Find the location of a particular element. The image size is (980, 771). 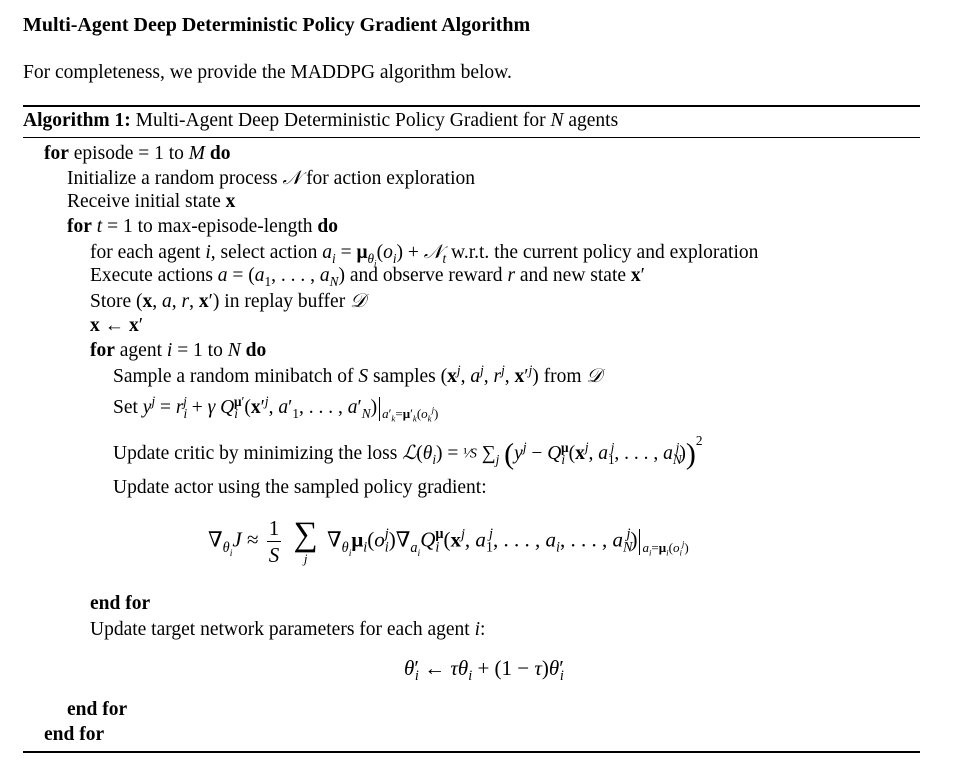

algo-line-end-middle: end for is located at coordinates (97, 710).